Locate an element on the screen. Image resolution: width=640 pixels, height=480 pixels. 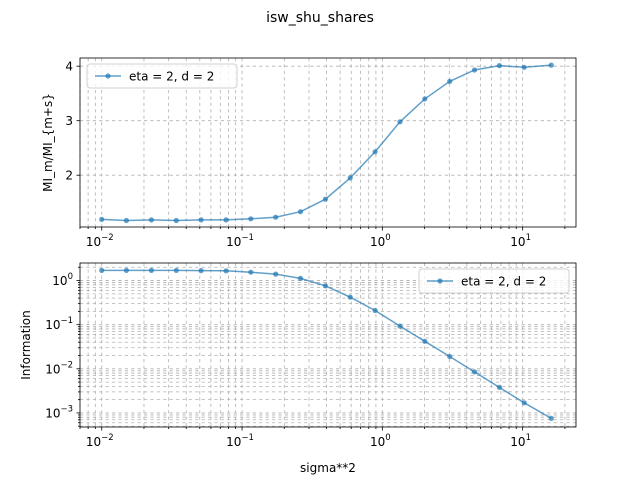
top-x-tick-label: 10⁻² is located at coordinates (100, 241).